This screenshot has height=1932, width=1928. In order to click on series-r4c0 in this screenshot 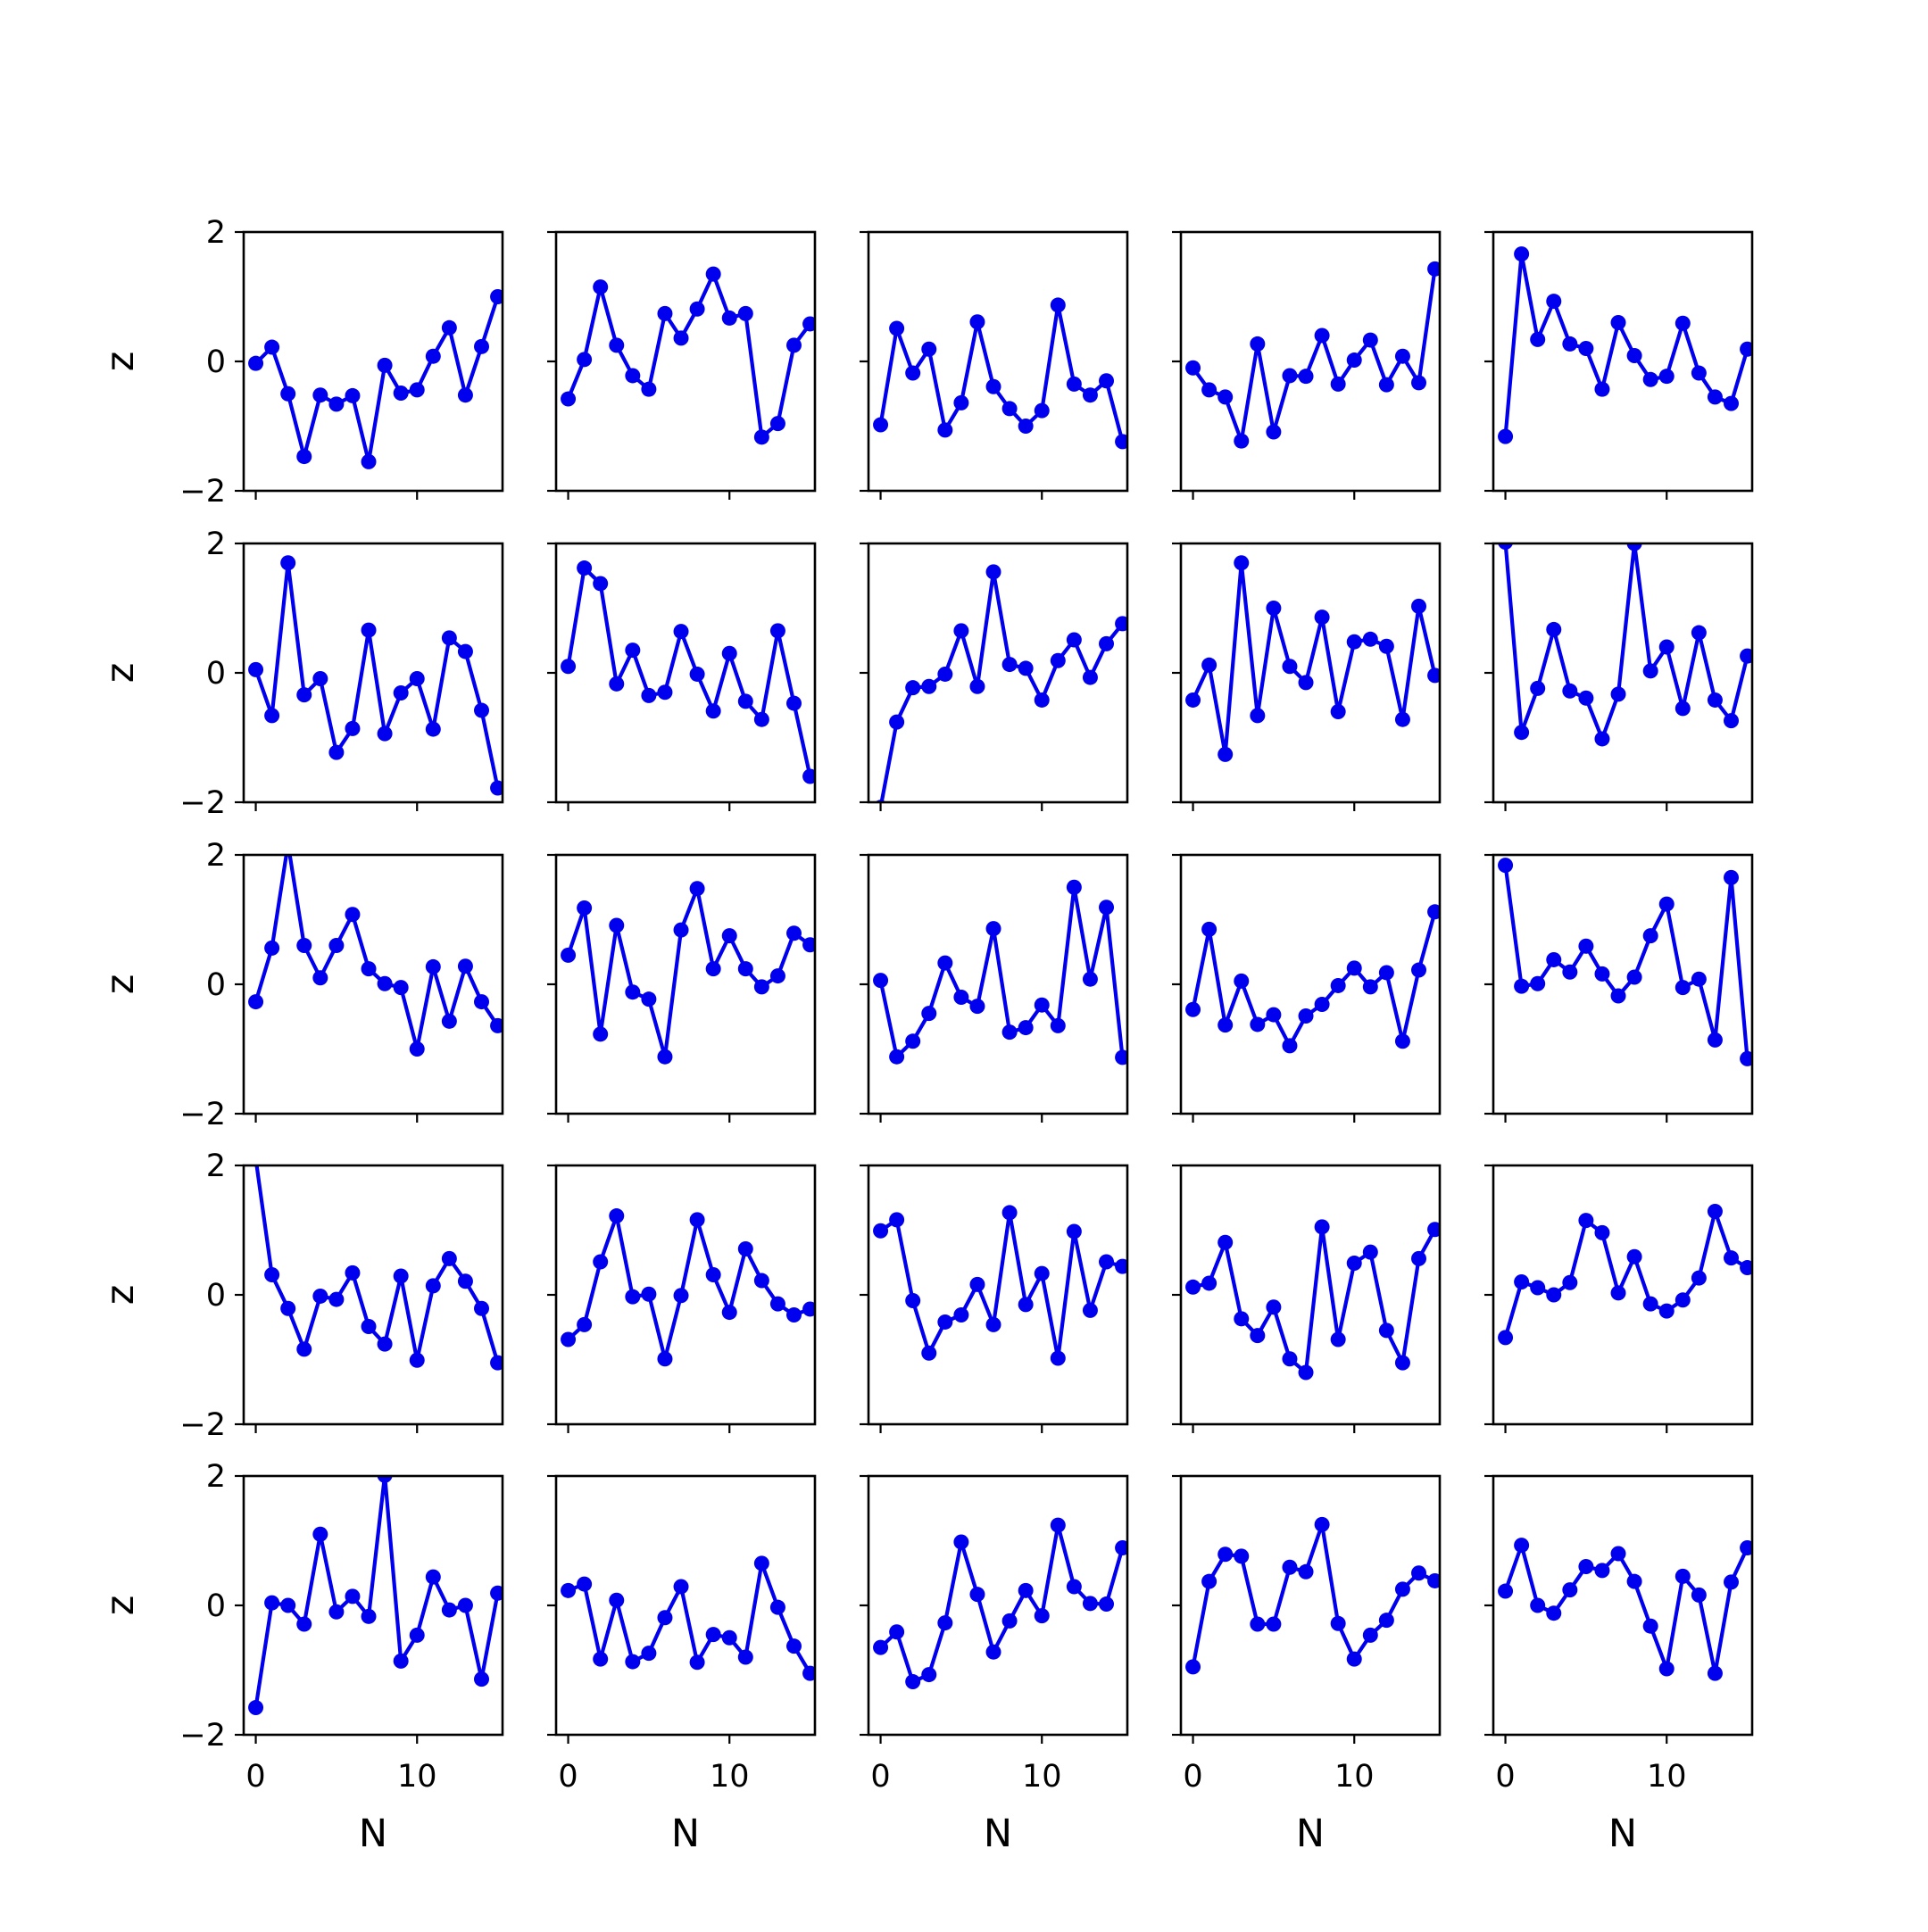, I will do `click(375, 1596)`.